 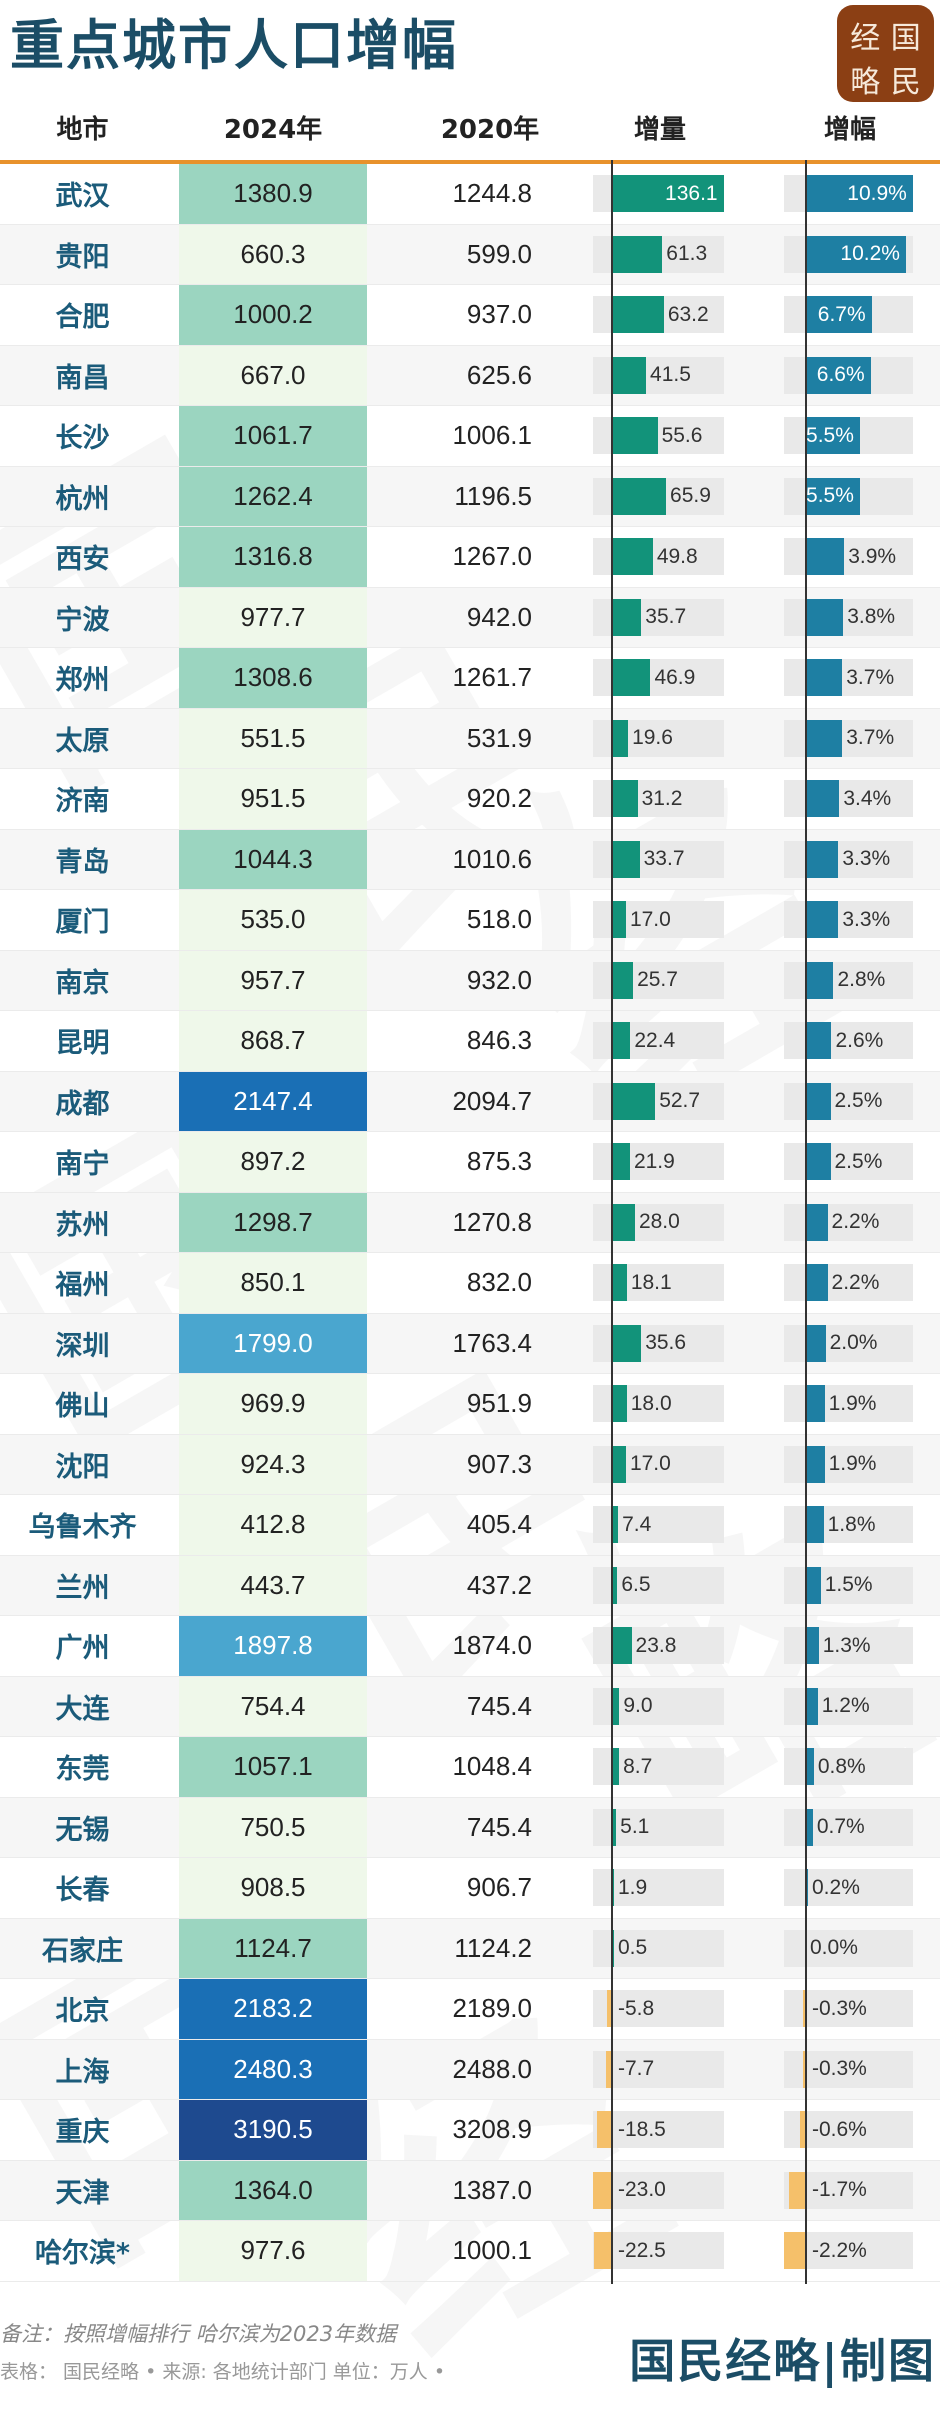 What do you see at coordinates (492, 556) in the screenshot?
I see `population-2020: 1267.0` at bounding box center [492, 556].